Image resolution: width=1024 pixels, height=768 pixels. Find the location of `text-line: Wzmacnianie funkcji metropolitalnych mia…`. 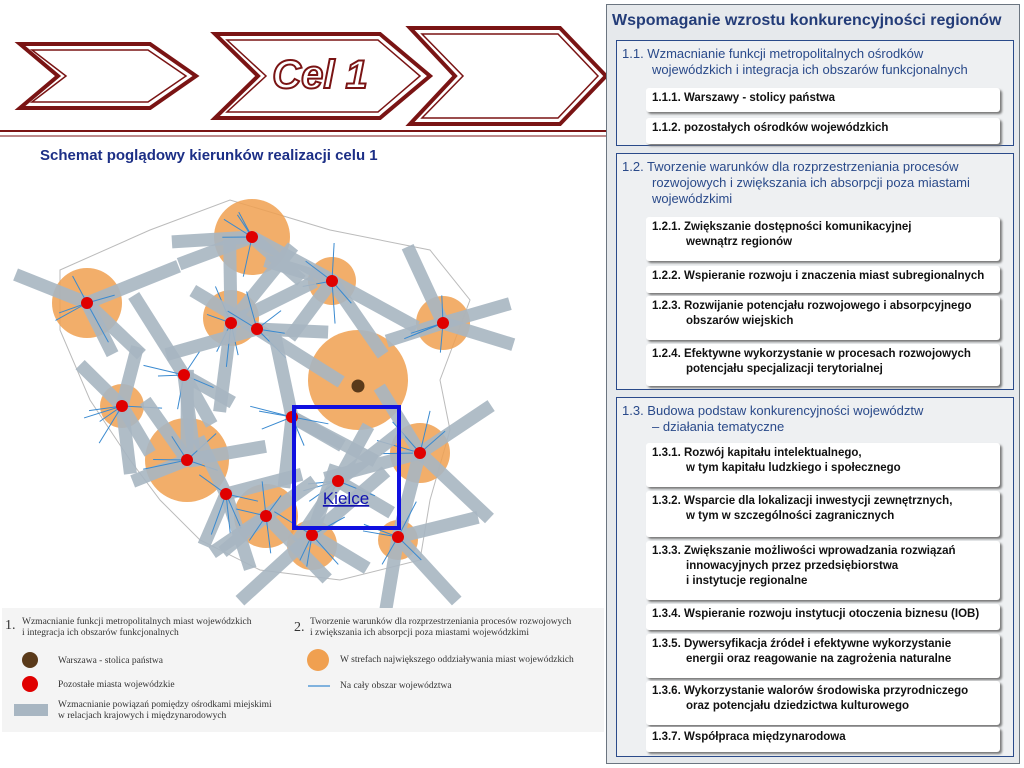

text-line: Wzmacnianie funkcji metropolitalnych mia… is located at coordinates (137, 622).